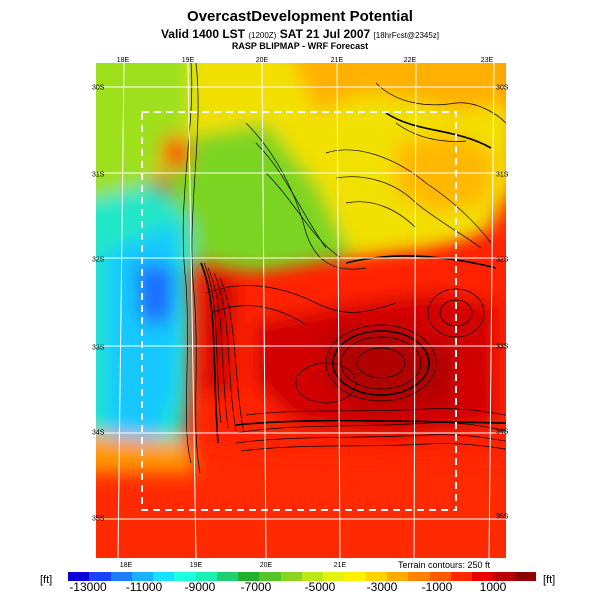 Image resolution: width=600 pixels, height=600 pixels. What do you see at coordinates (98, 519) in the screenshot?
I see `left-tick-35s: 35S` at bounding box center [98, 519].